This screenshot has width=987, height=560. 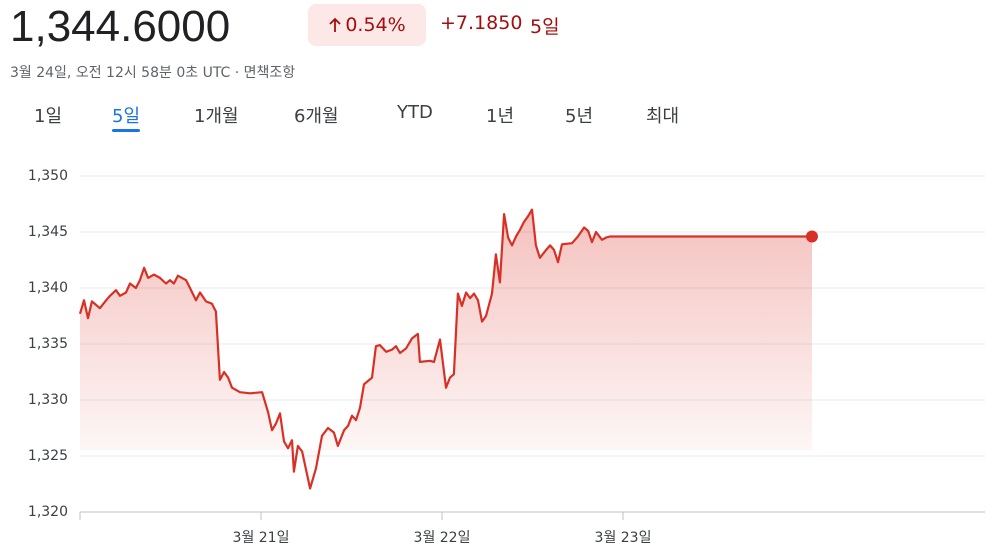 What do you see at coordinates (663, 116) in the screenshot?
I see `tab: 최대` at bounding box center [663, 116].